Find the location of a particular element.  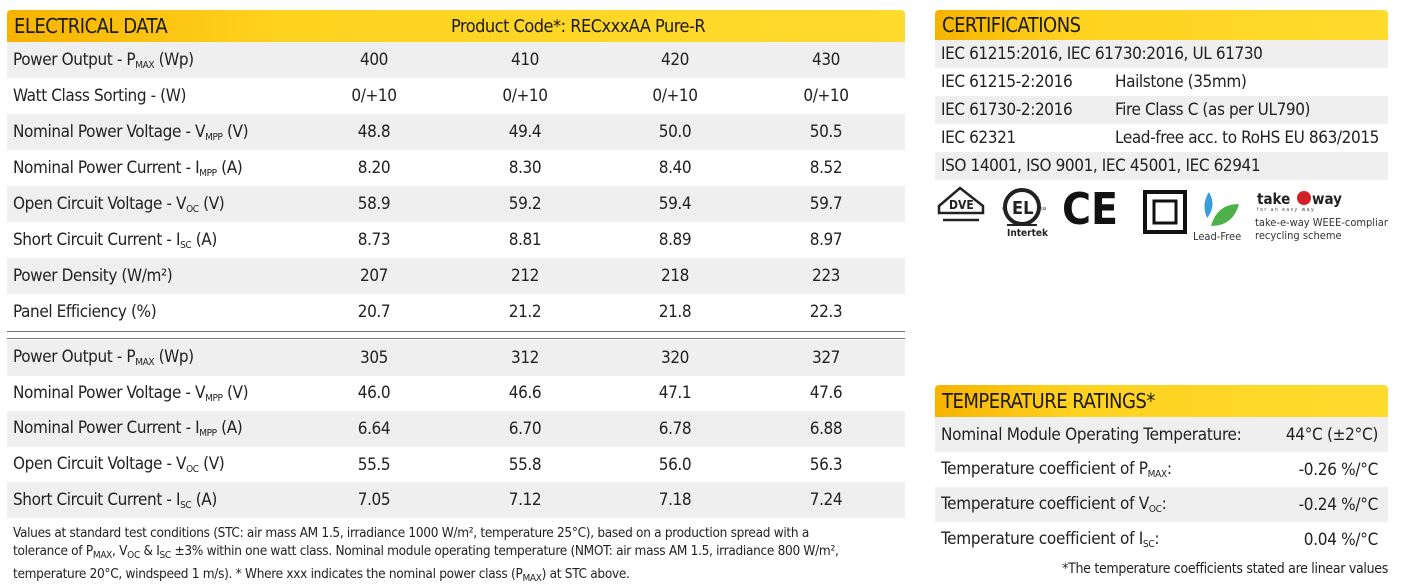

cell-value: 8.30 is located at coordinates (525, 168).